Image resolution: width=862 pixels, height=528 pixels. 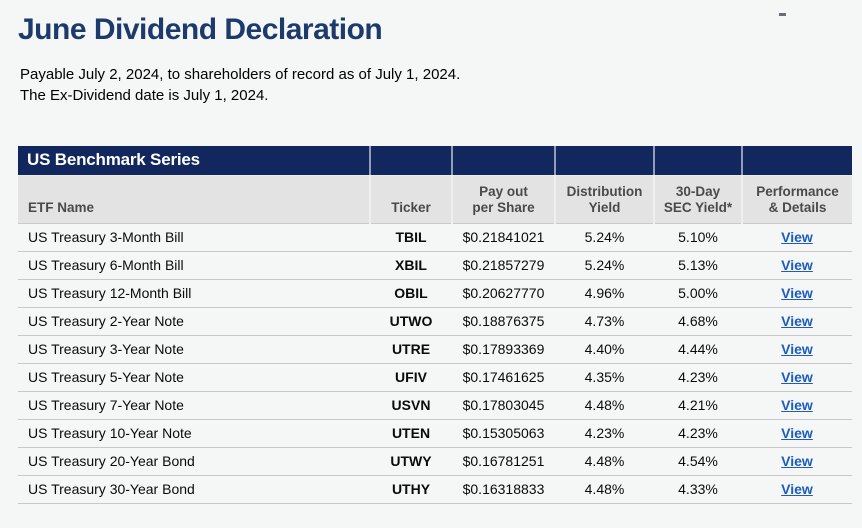 What do you see at coordinates (411, 321) in the screenshot?
I see `ticker: UTWO` at bounding box center [411, 321].